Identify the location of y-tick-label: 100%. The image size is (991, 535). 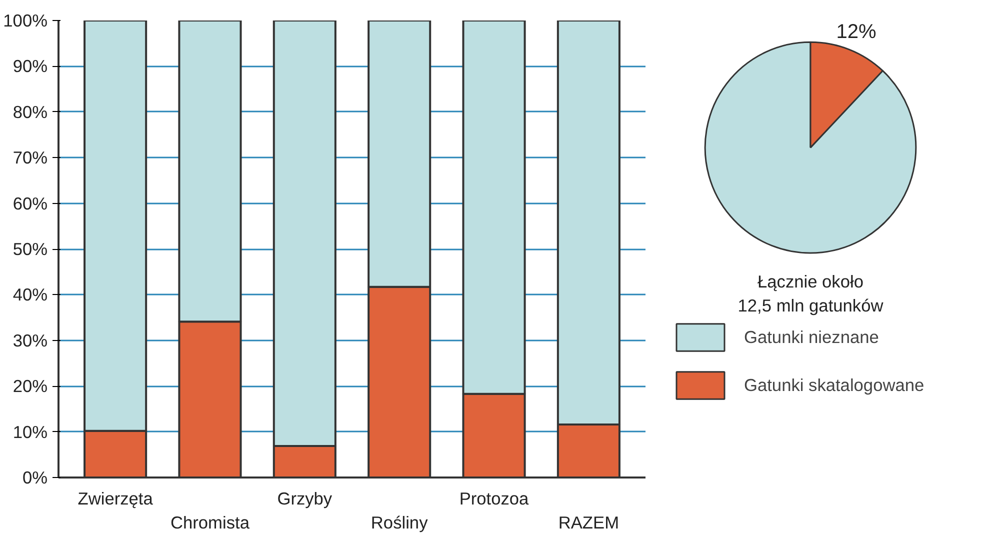
(25, 20).